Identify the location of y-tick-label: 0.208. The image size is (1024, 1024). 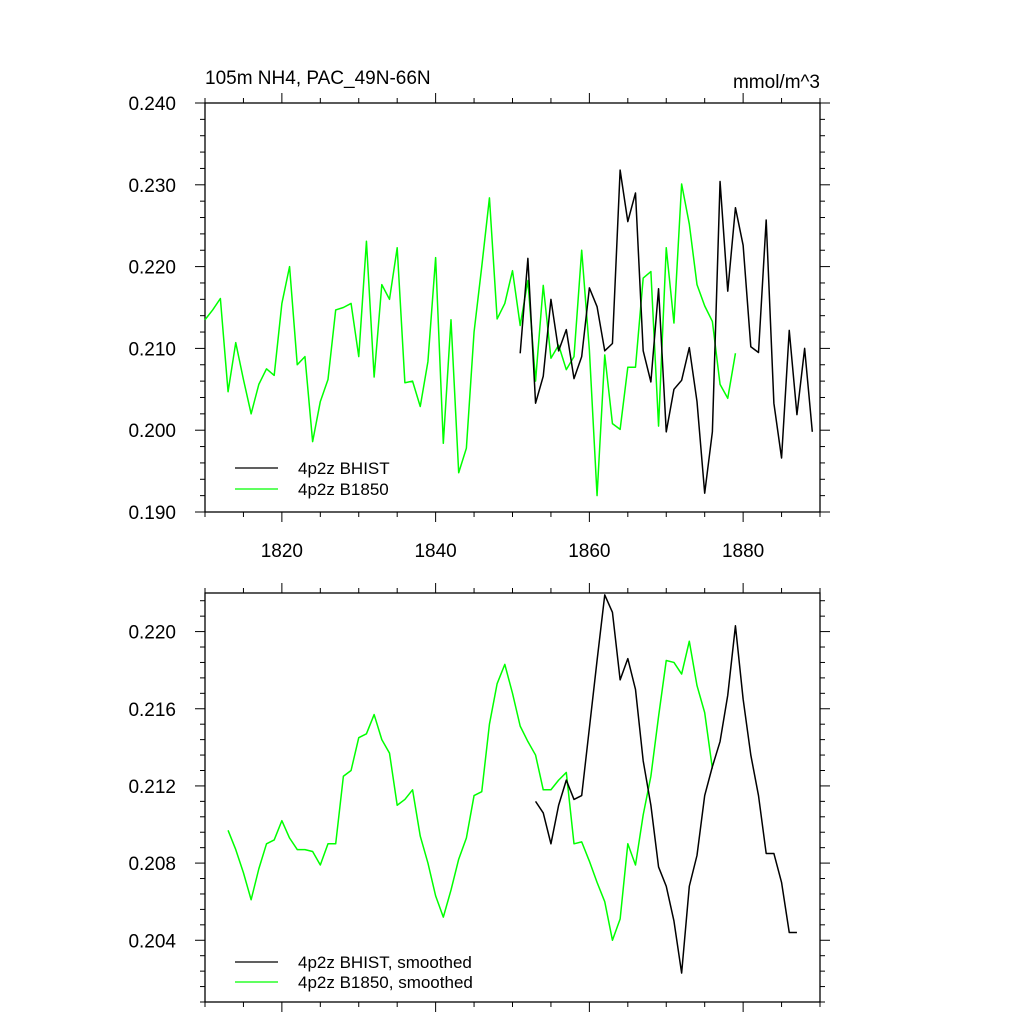
(152, 864).